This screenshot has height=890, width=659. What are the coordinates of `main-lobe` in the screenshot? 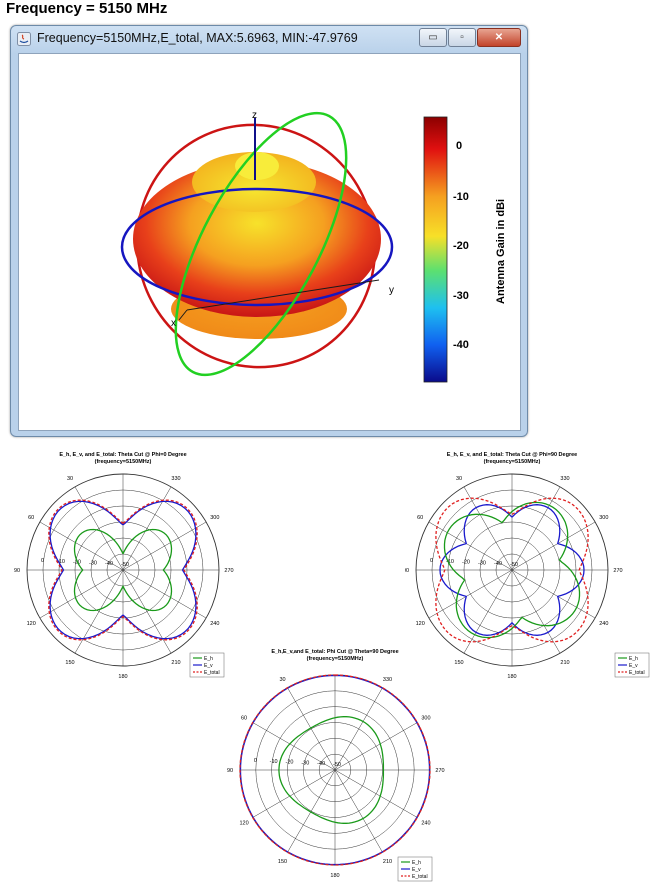 It's located at (257, 239).